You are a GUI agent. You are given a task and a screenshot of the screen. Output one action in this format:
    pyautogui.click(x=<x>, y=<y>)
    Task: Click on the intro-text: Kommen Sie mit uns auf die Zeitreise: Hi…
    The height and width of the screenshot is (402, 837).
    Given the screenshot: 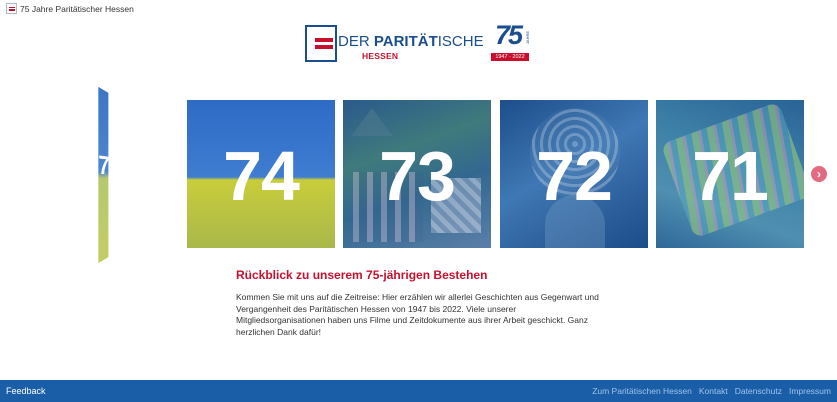 What is the action you would take?
    pyautogui.click(x=417, y=314)
    